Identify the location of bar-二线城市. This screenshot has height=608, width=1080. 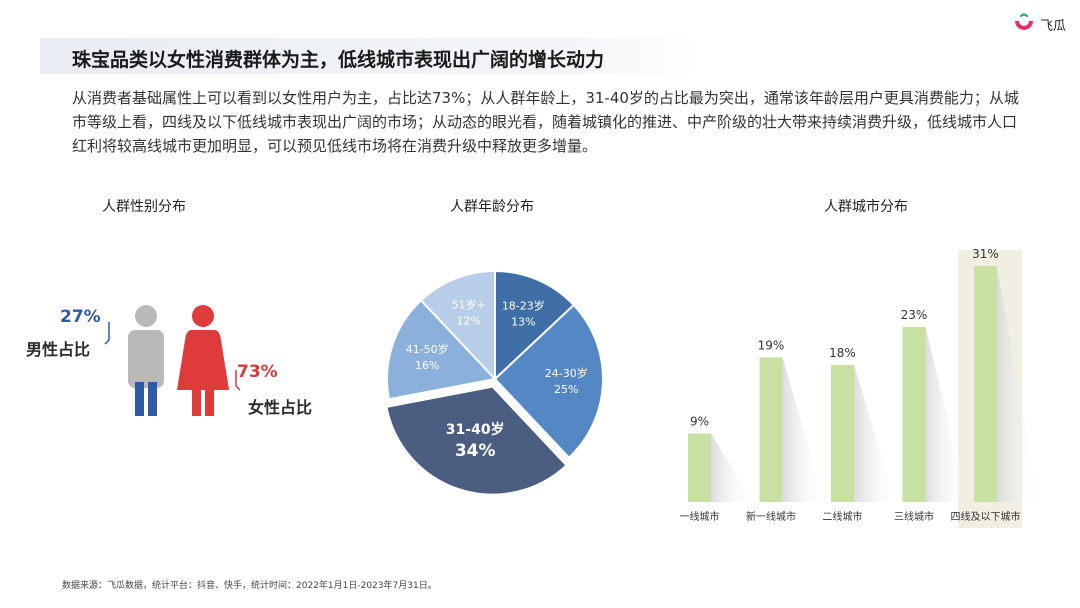
(842, 433).